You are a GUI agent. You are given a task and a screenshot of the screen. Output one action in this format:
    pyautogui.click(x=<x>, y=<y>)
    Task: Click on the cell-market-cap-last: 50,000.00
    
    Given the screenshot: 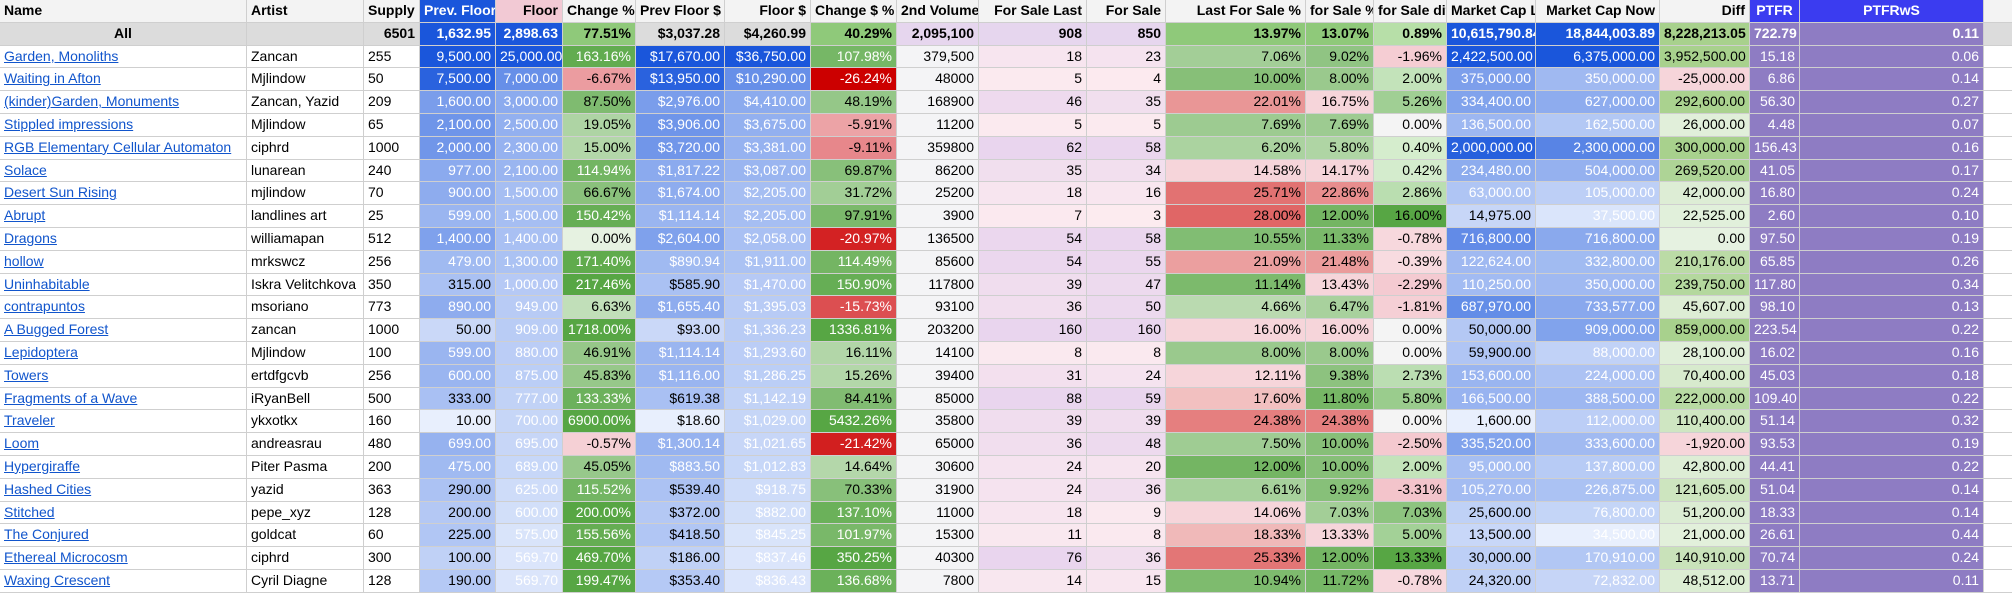 What is the action you would take?
    pyautogui.click(x=1491, y=330)
    